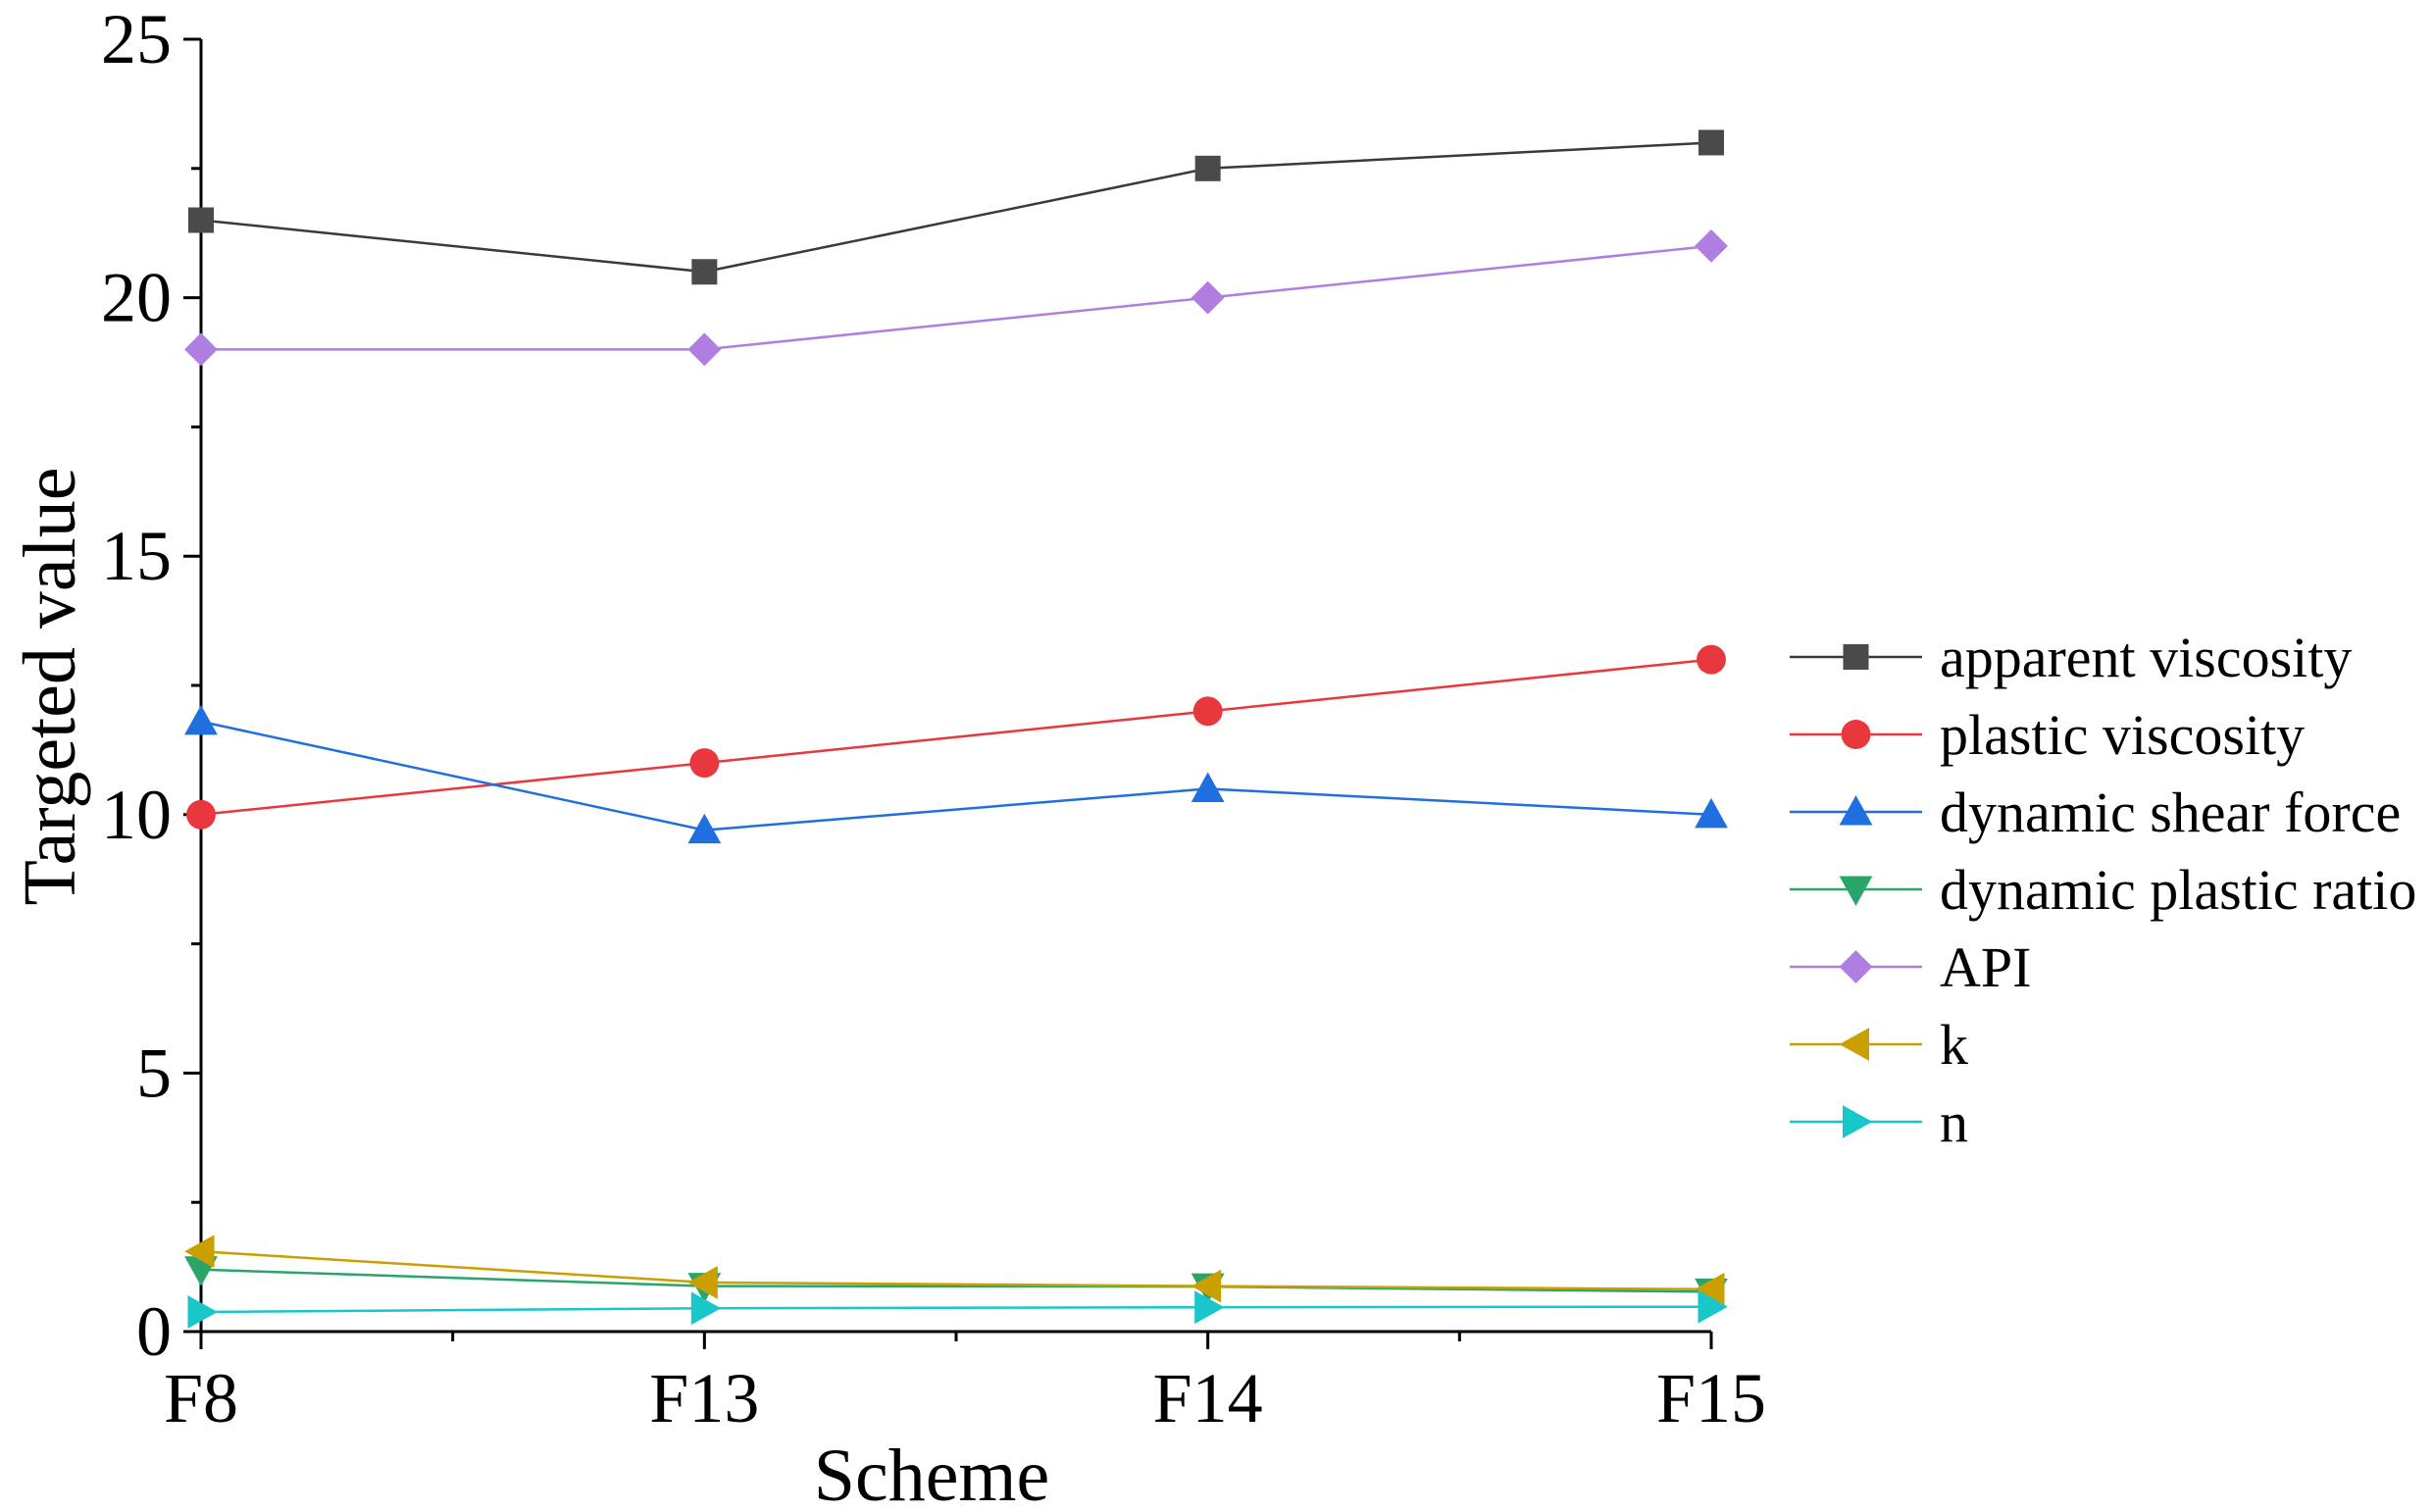 This screenshot has width=2433, height=1512. I want to click on y-tick-label: 15, so click(136, 556).